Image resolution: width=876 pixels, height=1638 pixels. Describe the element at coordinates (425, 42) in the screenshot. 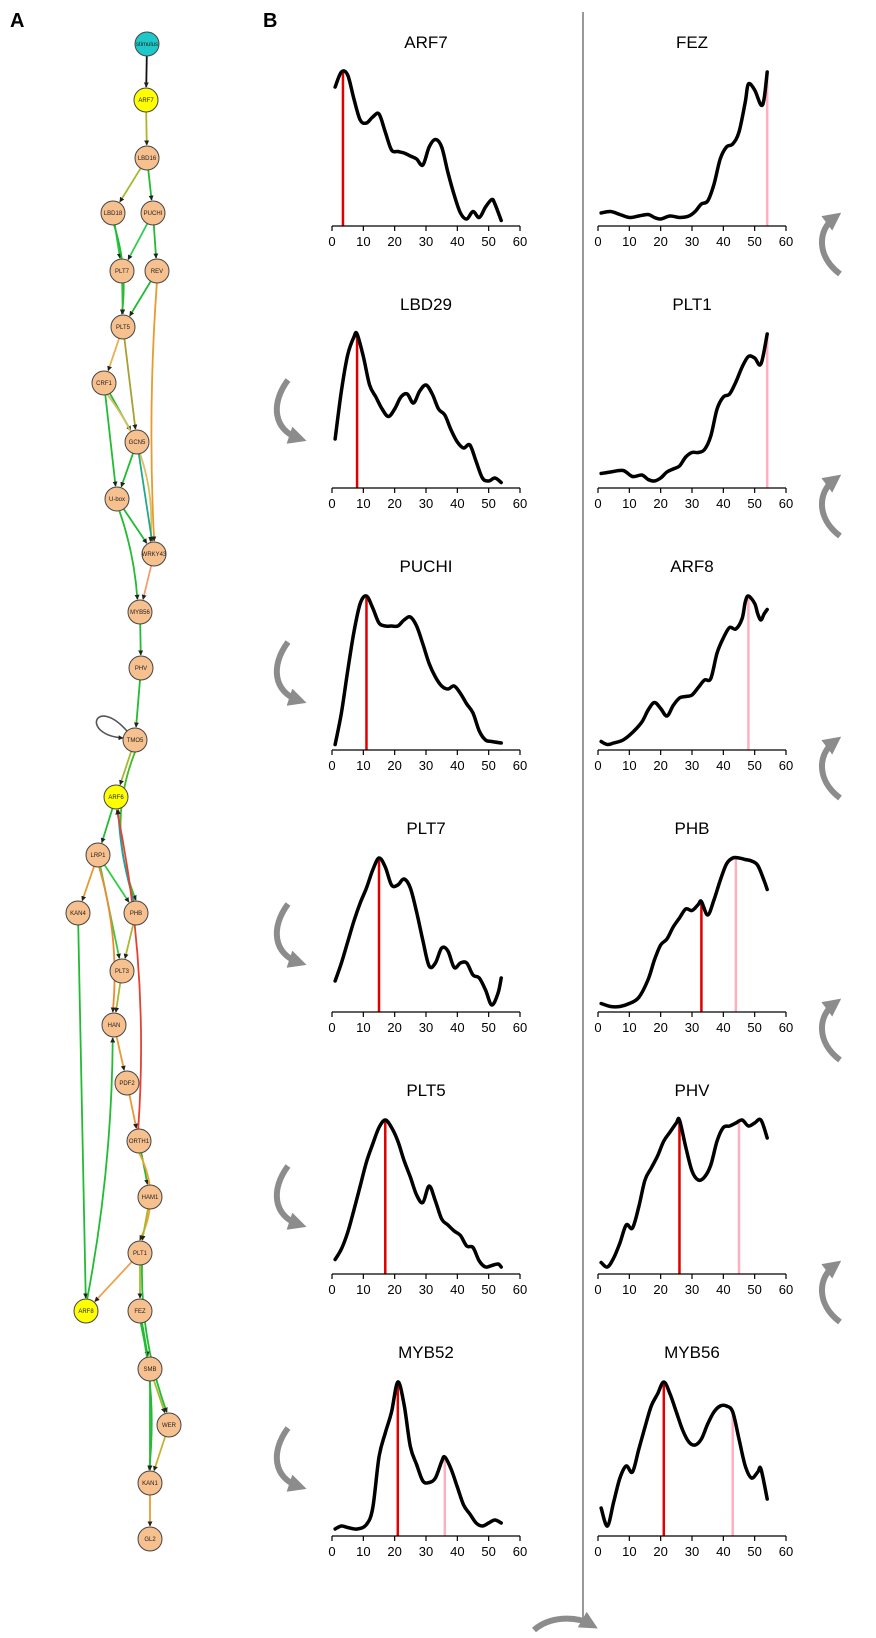

I see `profile-title: ARF7` at that location.